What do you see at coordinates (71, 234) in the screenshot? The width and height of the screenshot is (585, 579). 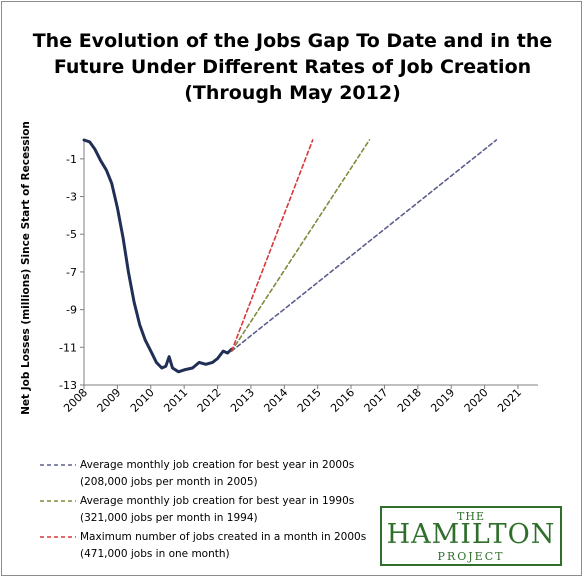 I see `y-tick-label: -5` at bounding box center [71, 234].